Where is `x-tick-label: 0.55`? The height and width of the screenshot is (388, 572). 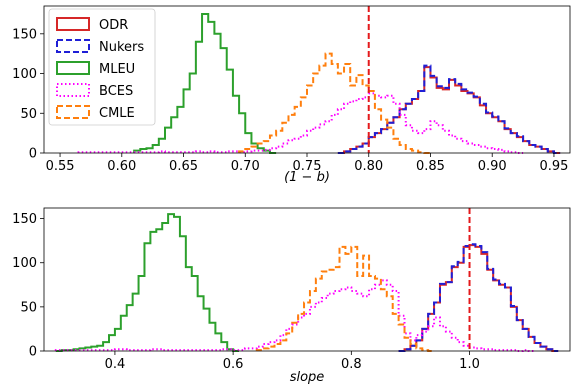
x-tick-label: 0.55 is located at coordinates (60, 166).